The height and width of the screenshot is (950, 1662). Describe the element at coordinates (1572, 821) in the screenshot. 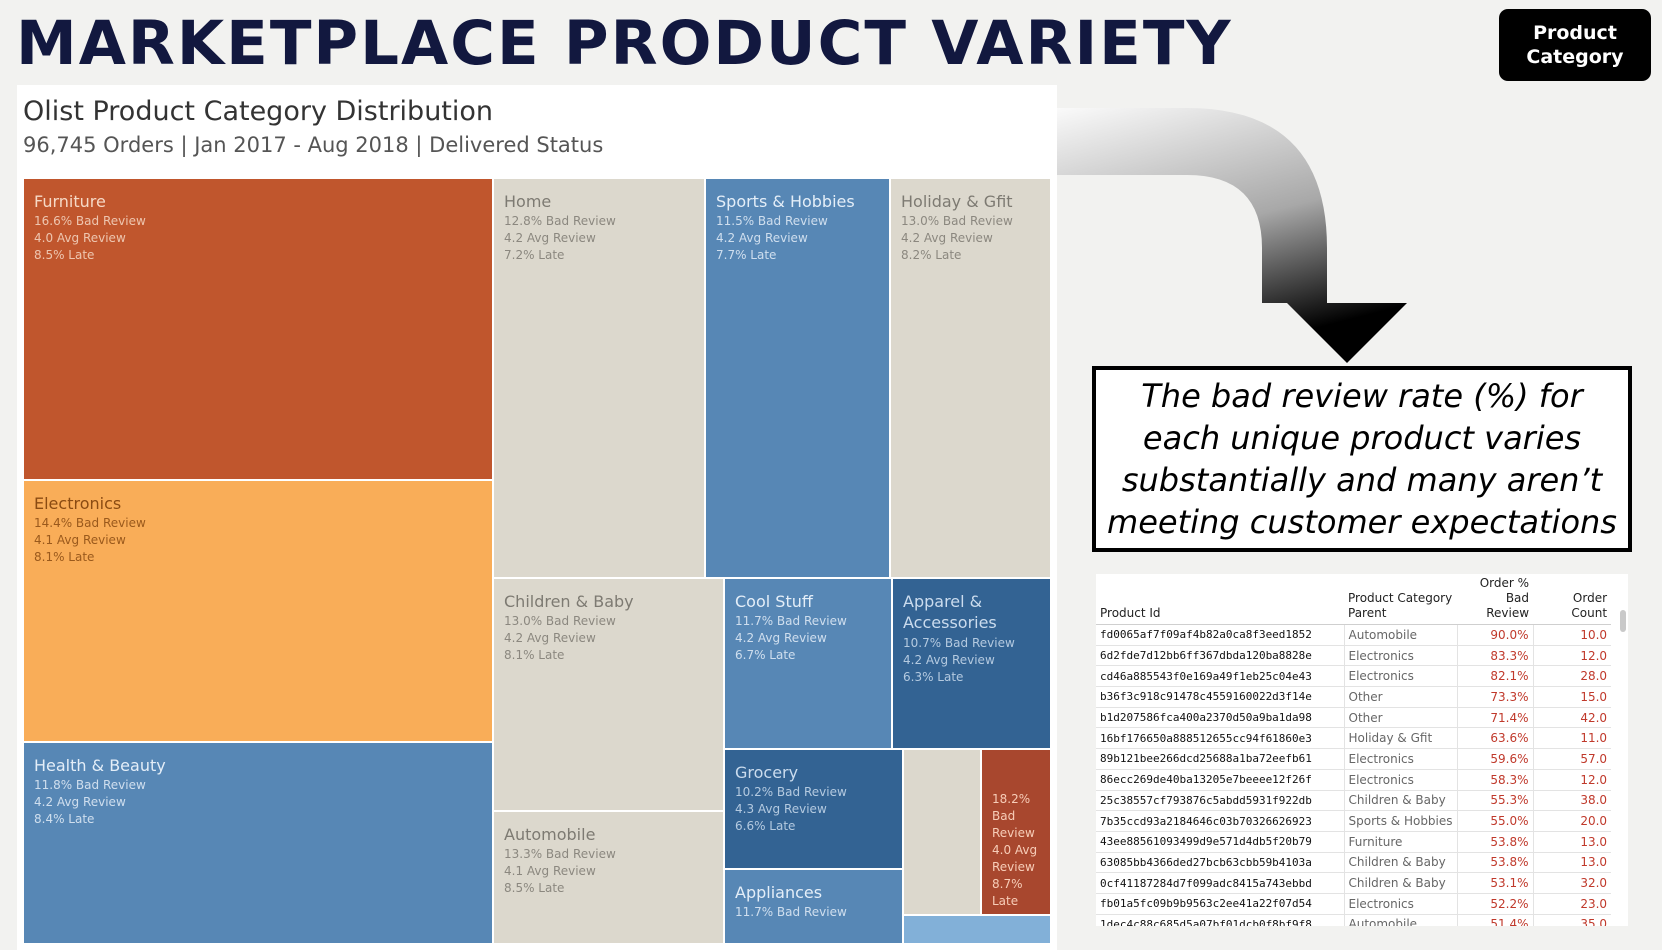

I see `cell-order-count: 20.0` at that location.